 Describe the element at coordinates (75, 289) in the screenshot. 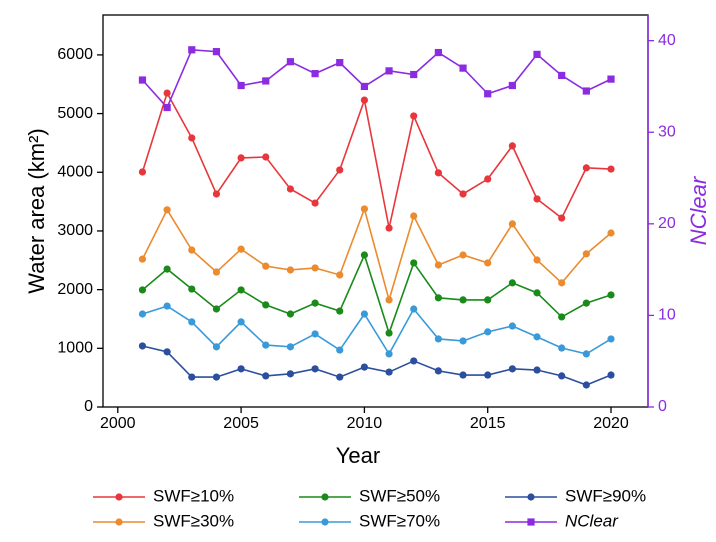

I see `y-tick-label: 2000` at that location.